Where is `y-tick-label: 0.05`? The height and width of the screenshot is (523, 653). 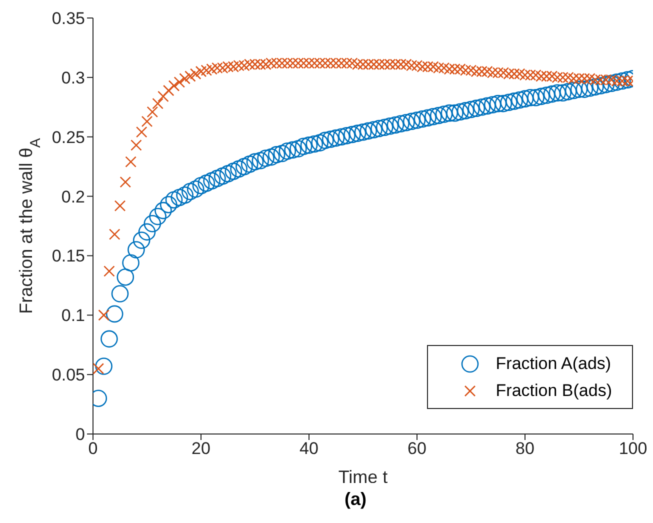
y-tick-label: 0.05 is located at coordinates (68, 375).